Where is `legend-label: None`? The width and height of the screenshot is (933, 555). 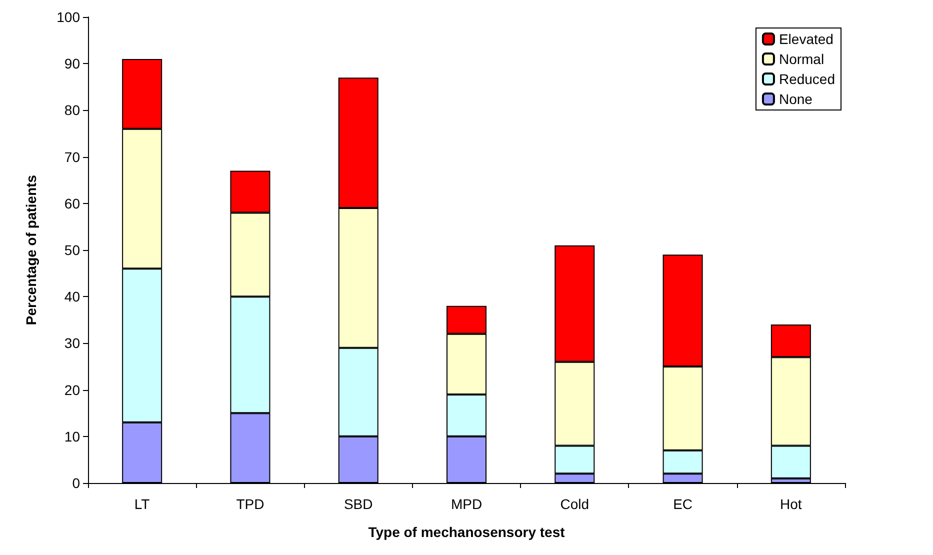
legend-label: None is located at coordinates (795, 99).